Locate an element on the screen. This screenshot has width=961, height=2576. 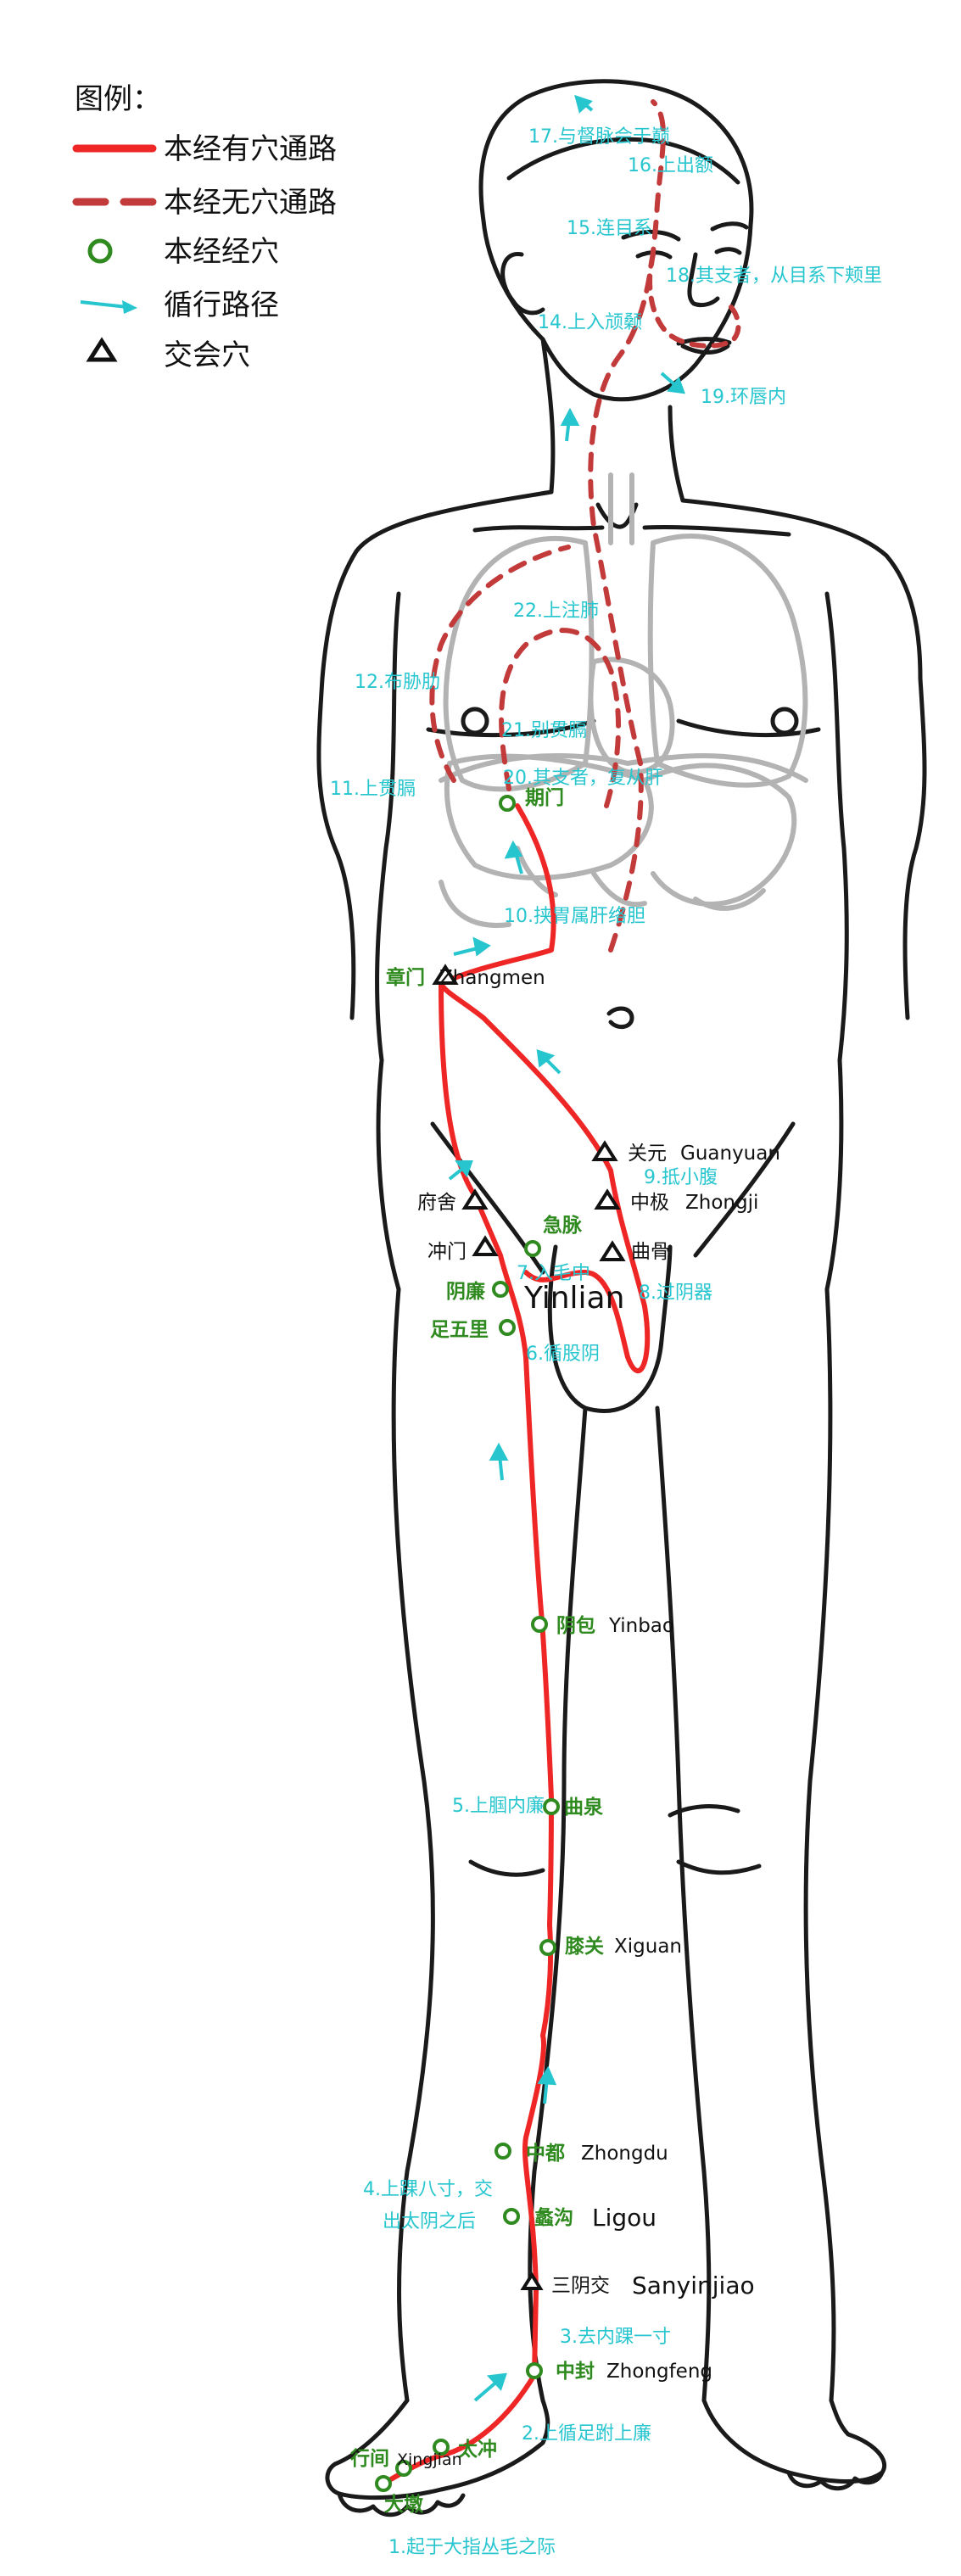
right-leg-outer is located at coordinates (820, 1845).